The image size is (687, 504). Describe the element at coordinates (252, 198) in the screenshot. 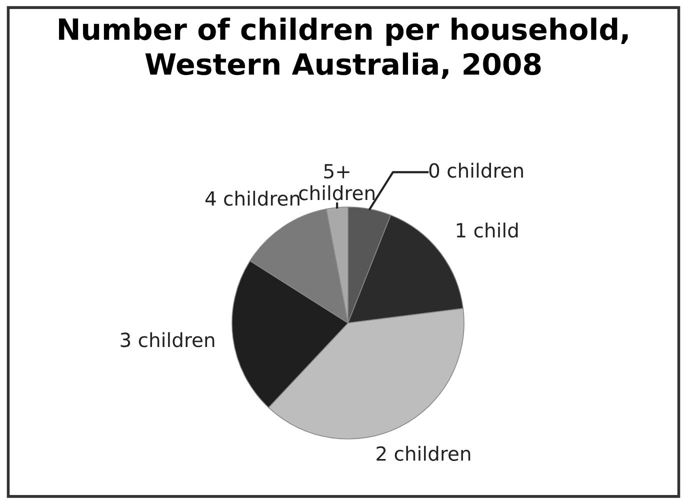

I see `slice-label: 4 children` at that location.